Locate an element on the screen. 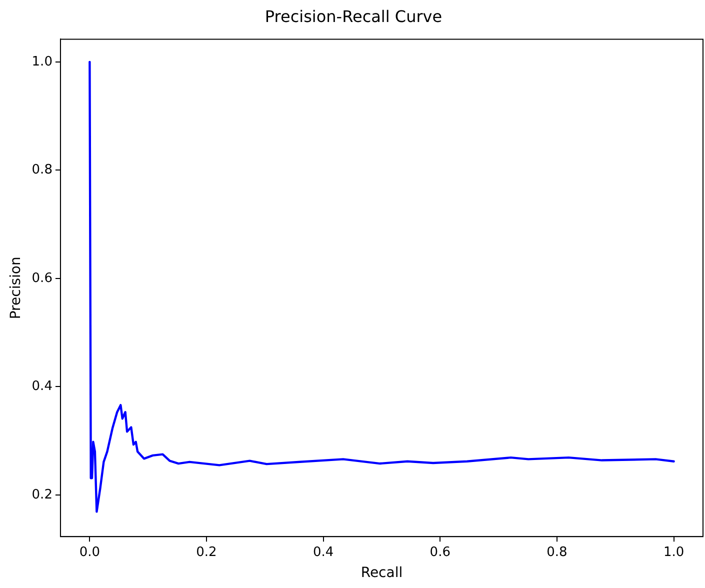 This screenshot has height=588, width=705. x-tick-label: 0.6 is located at coordinates (440, 552).